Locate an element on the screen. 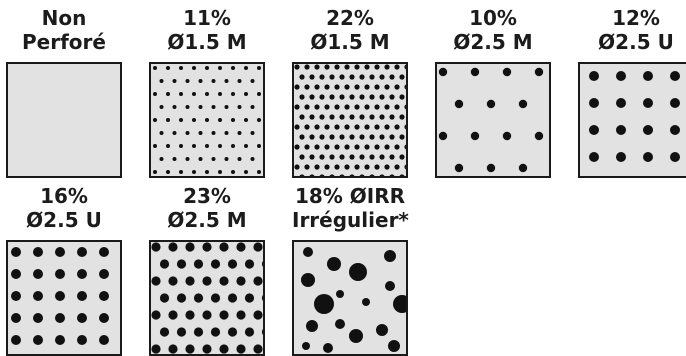 Image resolution: width=686 pixels, height=356 pixels. panel-label-line2: Irrégulier* is located at coordinates (350, 220).